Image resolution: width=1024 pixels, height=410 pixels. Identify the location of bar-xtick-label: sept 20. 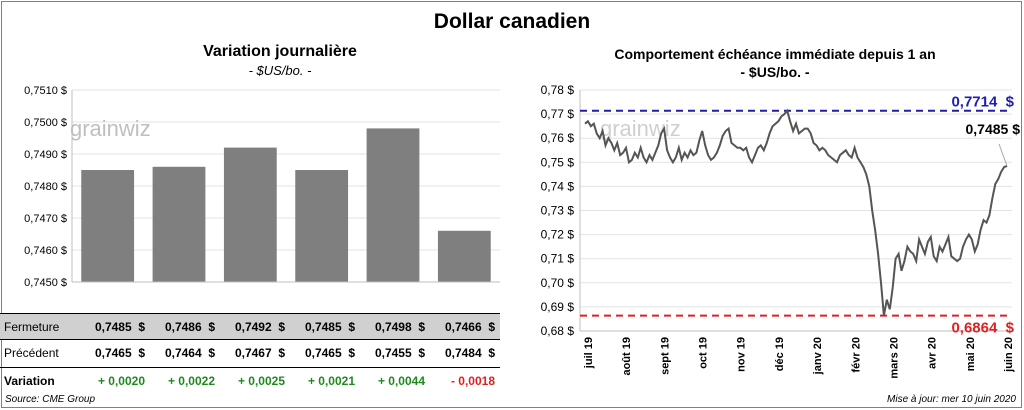
(322, 299).